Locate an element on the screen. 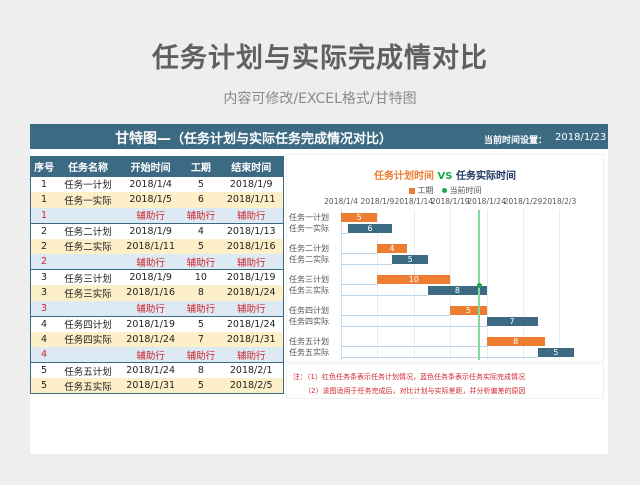  plan-bar: 10 is located at coordinates (414, 279).